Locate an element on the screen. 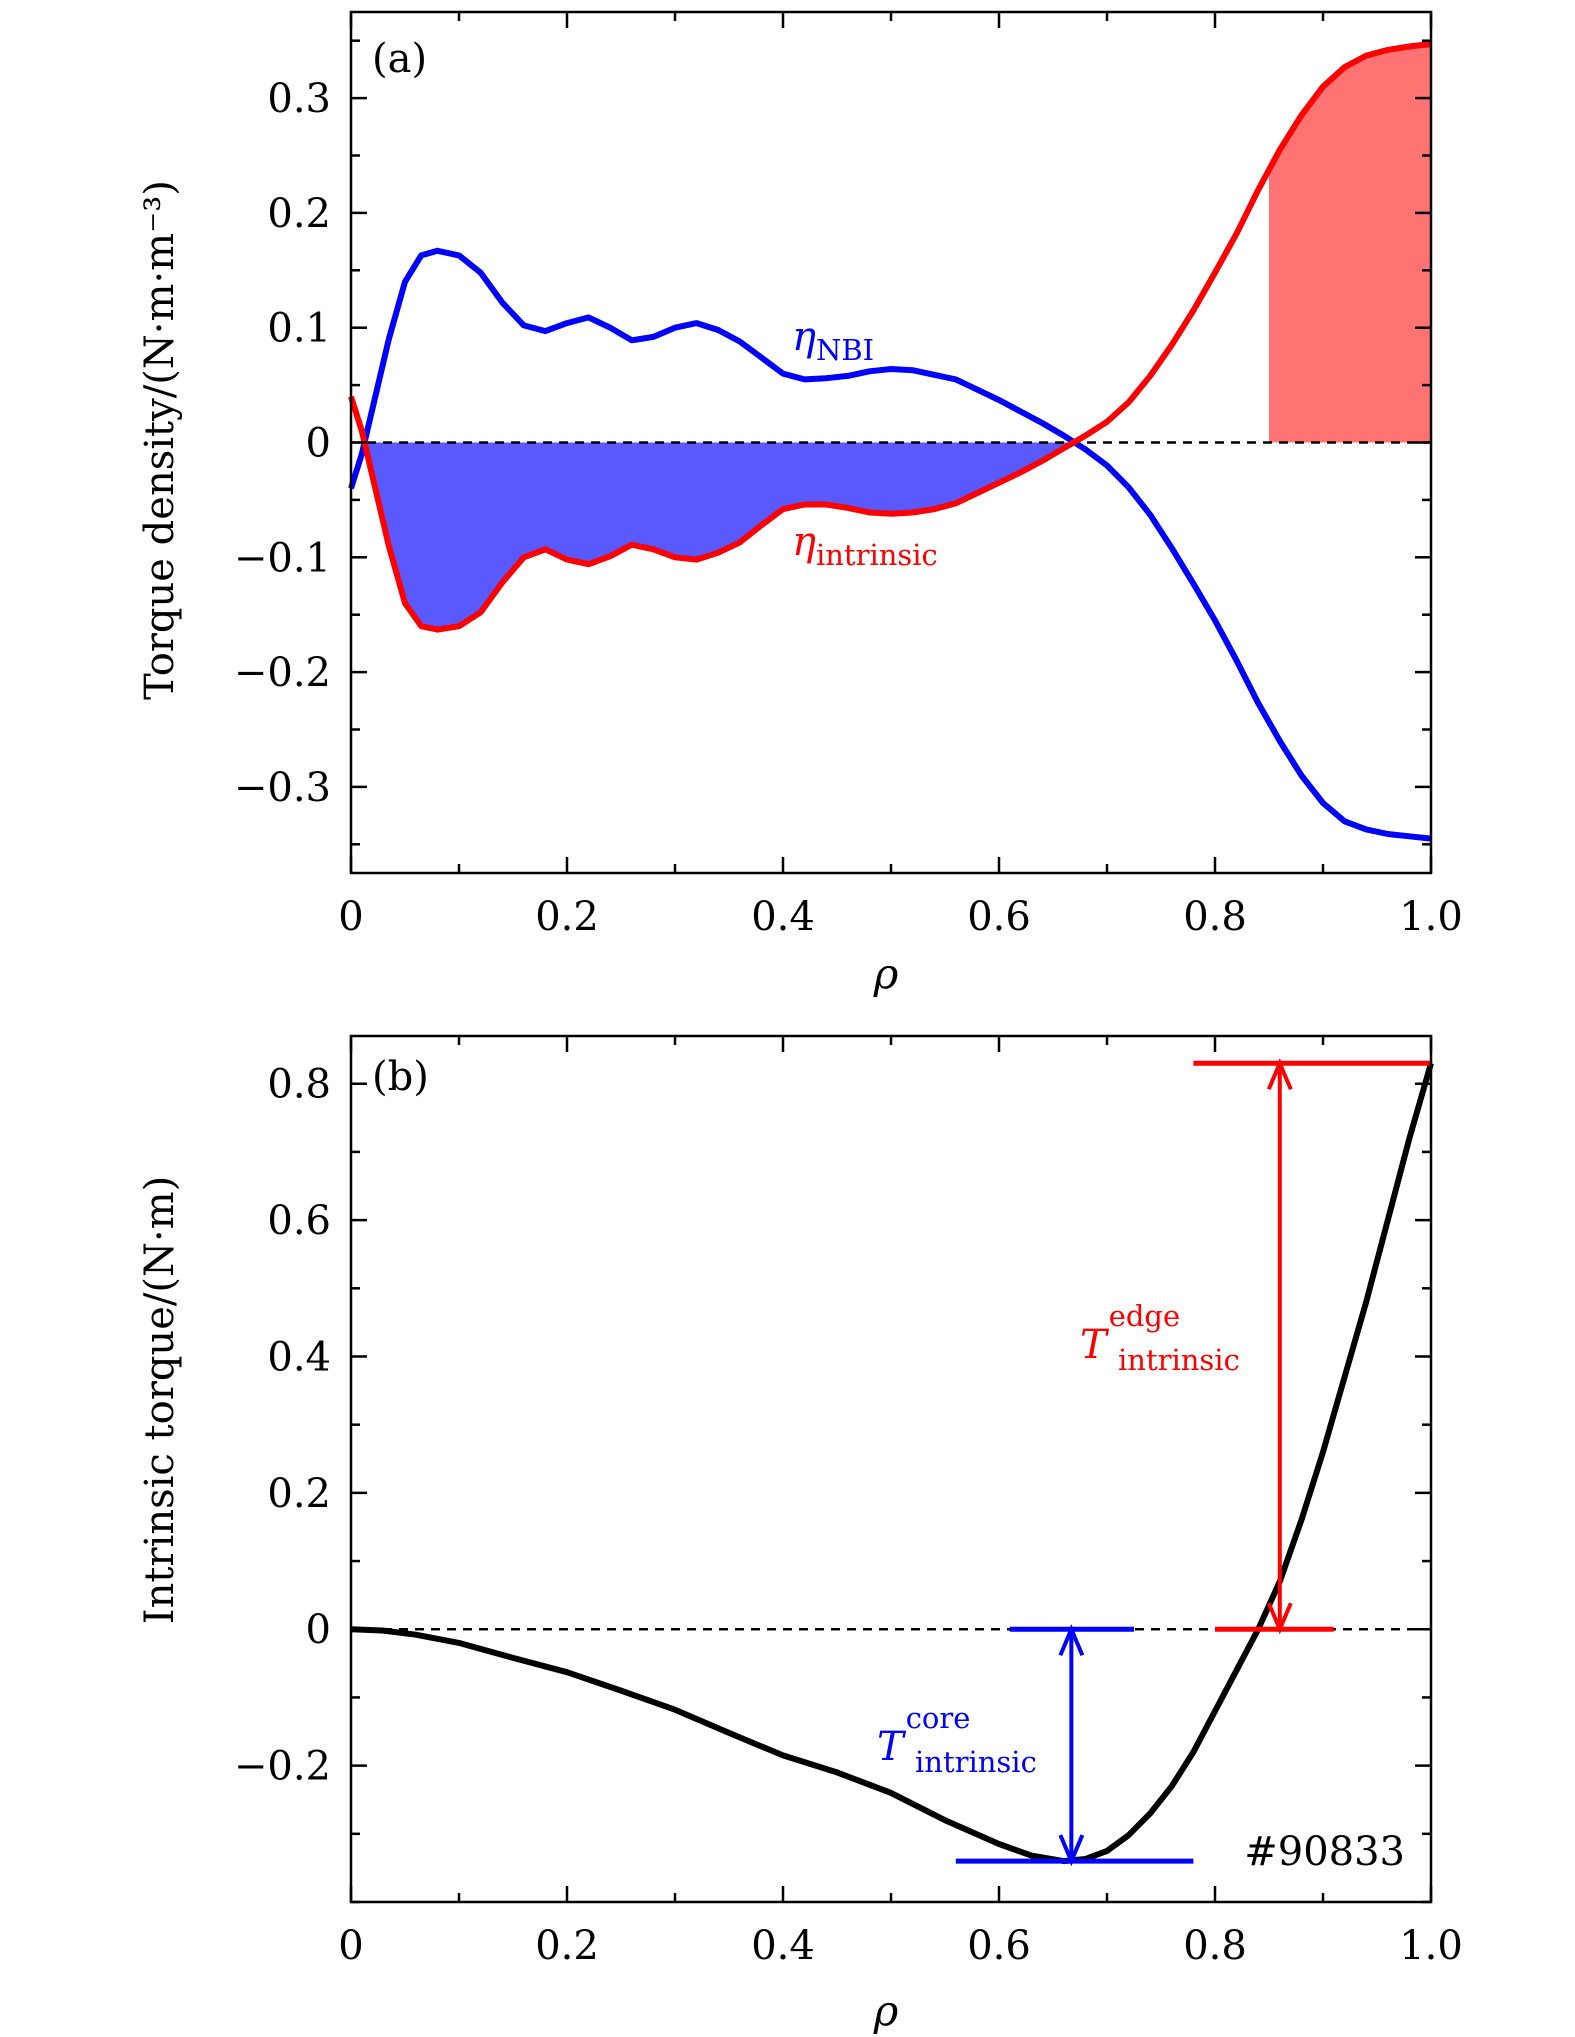 The width and height of the screenshot is (1575, 2037). core-arrowhead-down is located at coordinates (1071, 1850).